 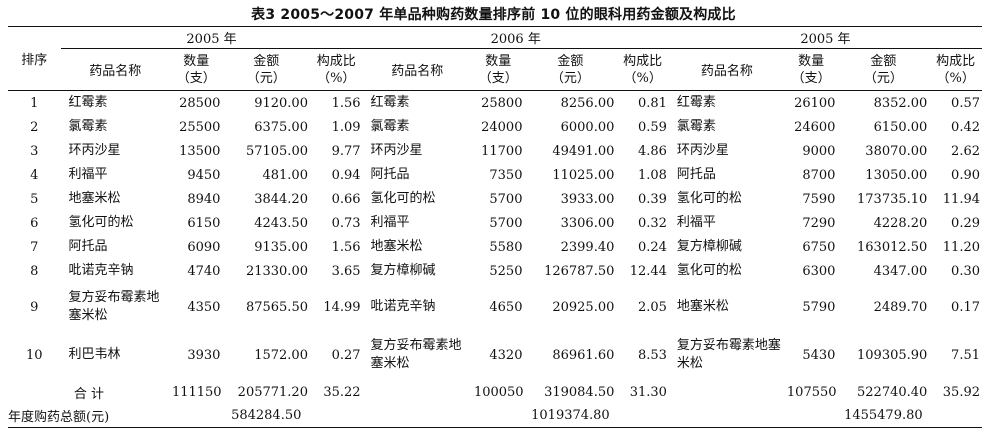 What do you see at coordinates (587, 247) in the screenshot?
I see `cell-amount: 2399.40` at bounding box center [587, 247].